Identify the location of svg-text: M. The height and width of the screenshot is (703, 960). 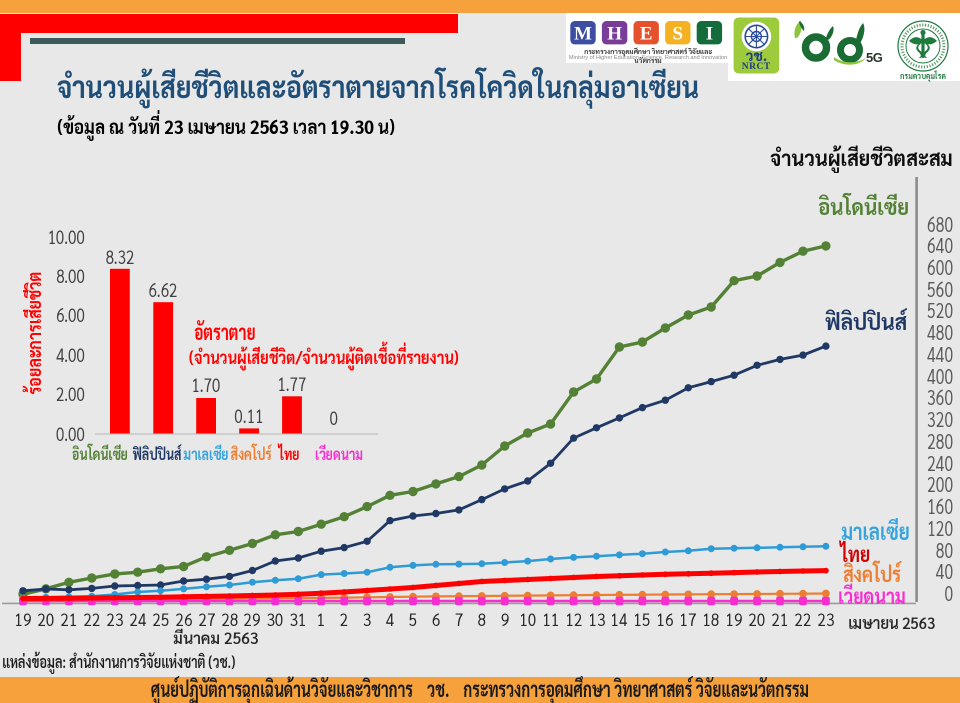
(583, 34).